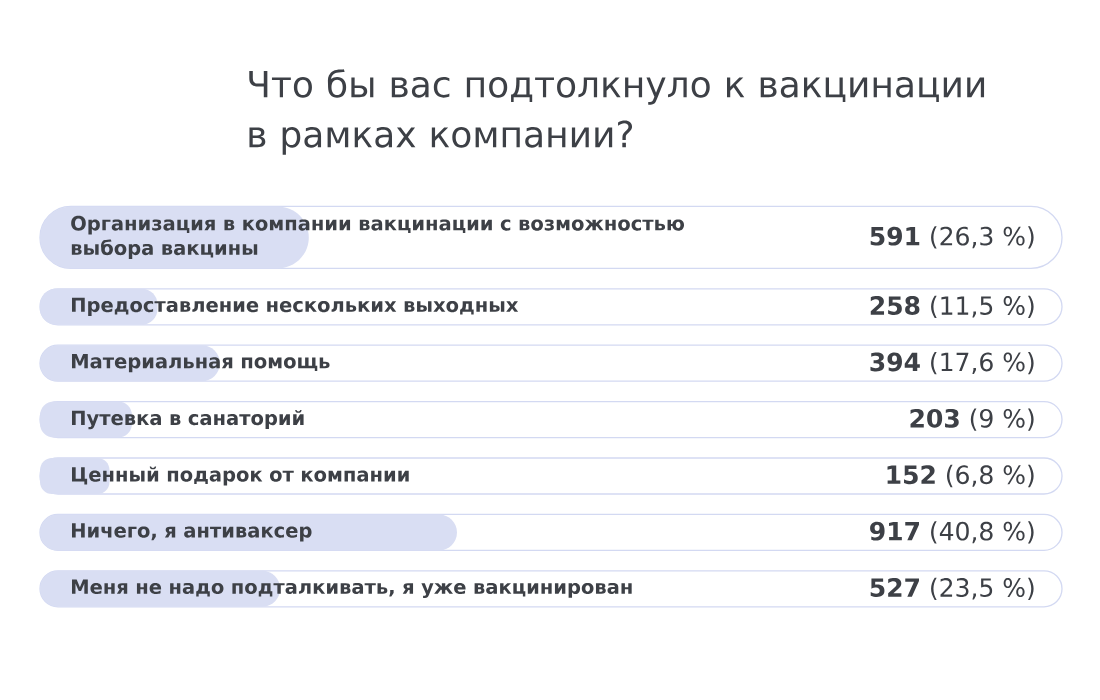  Describe the element at coordinates (617, 112) in the screenshot. I see `chart-title: Что бы вас подтолкнуло к вакцинации в рамках компании?` at that location.